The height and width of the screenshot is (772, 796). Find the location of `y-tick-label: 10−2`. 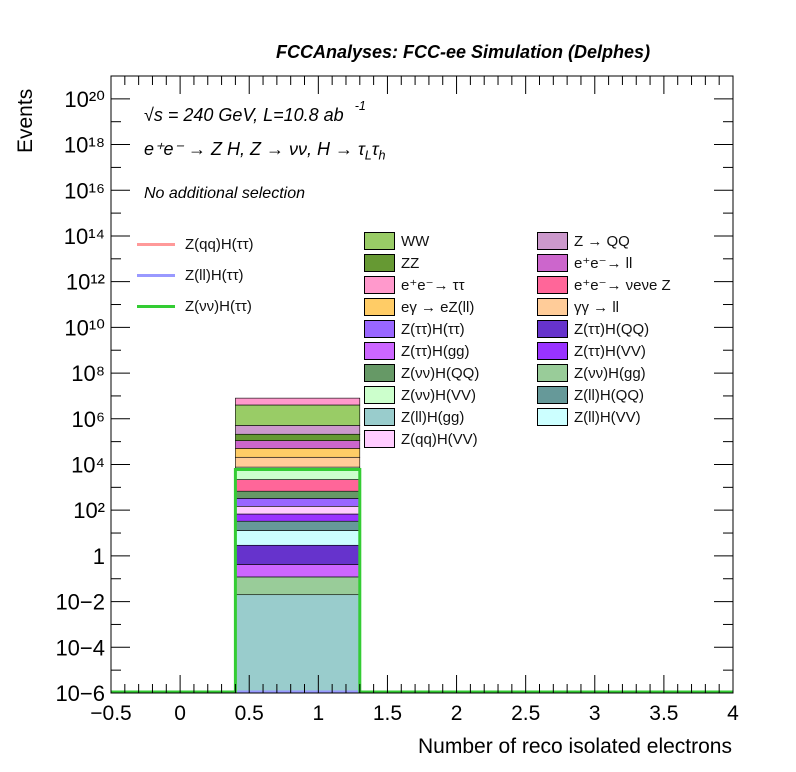

y-tick-label: 10−2 is located at coordinates (80, 602).